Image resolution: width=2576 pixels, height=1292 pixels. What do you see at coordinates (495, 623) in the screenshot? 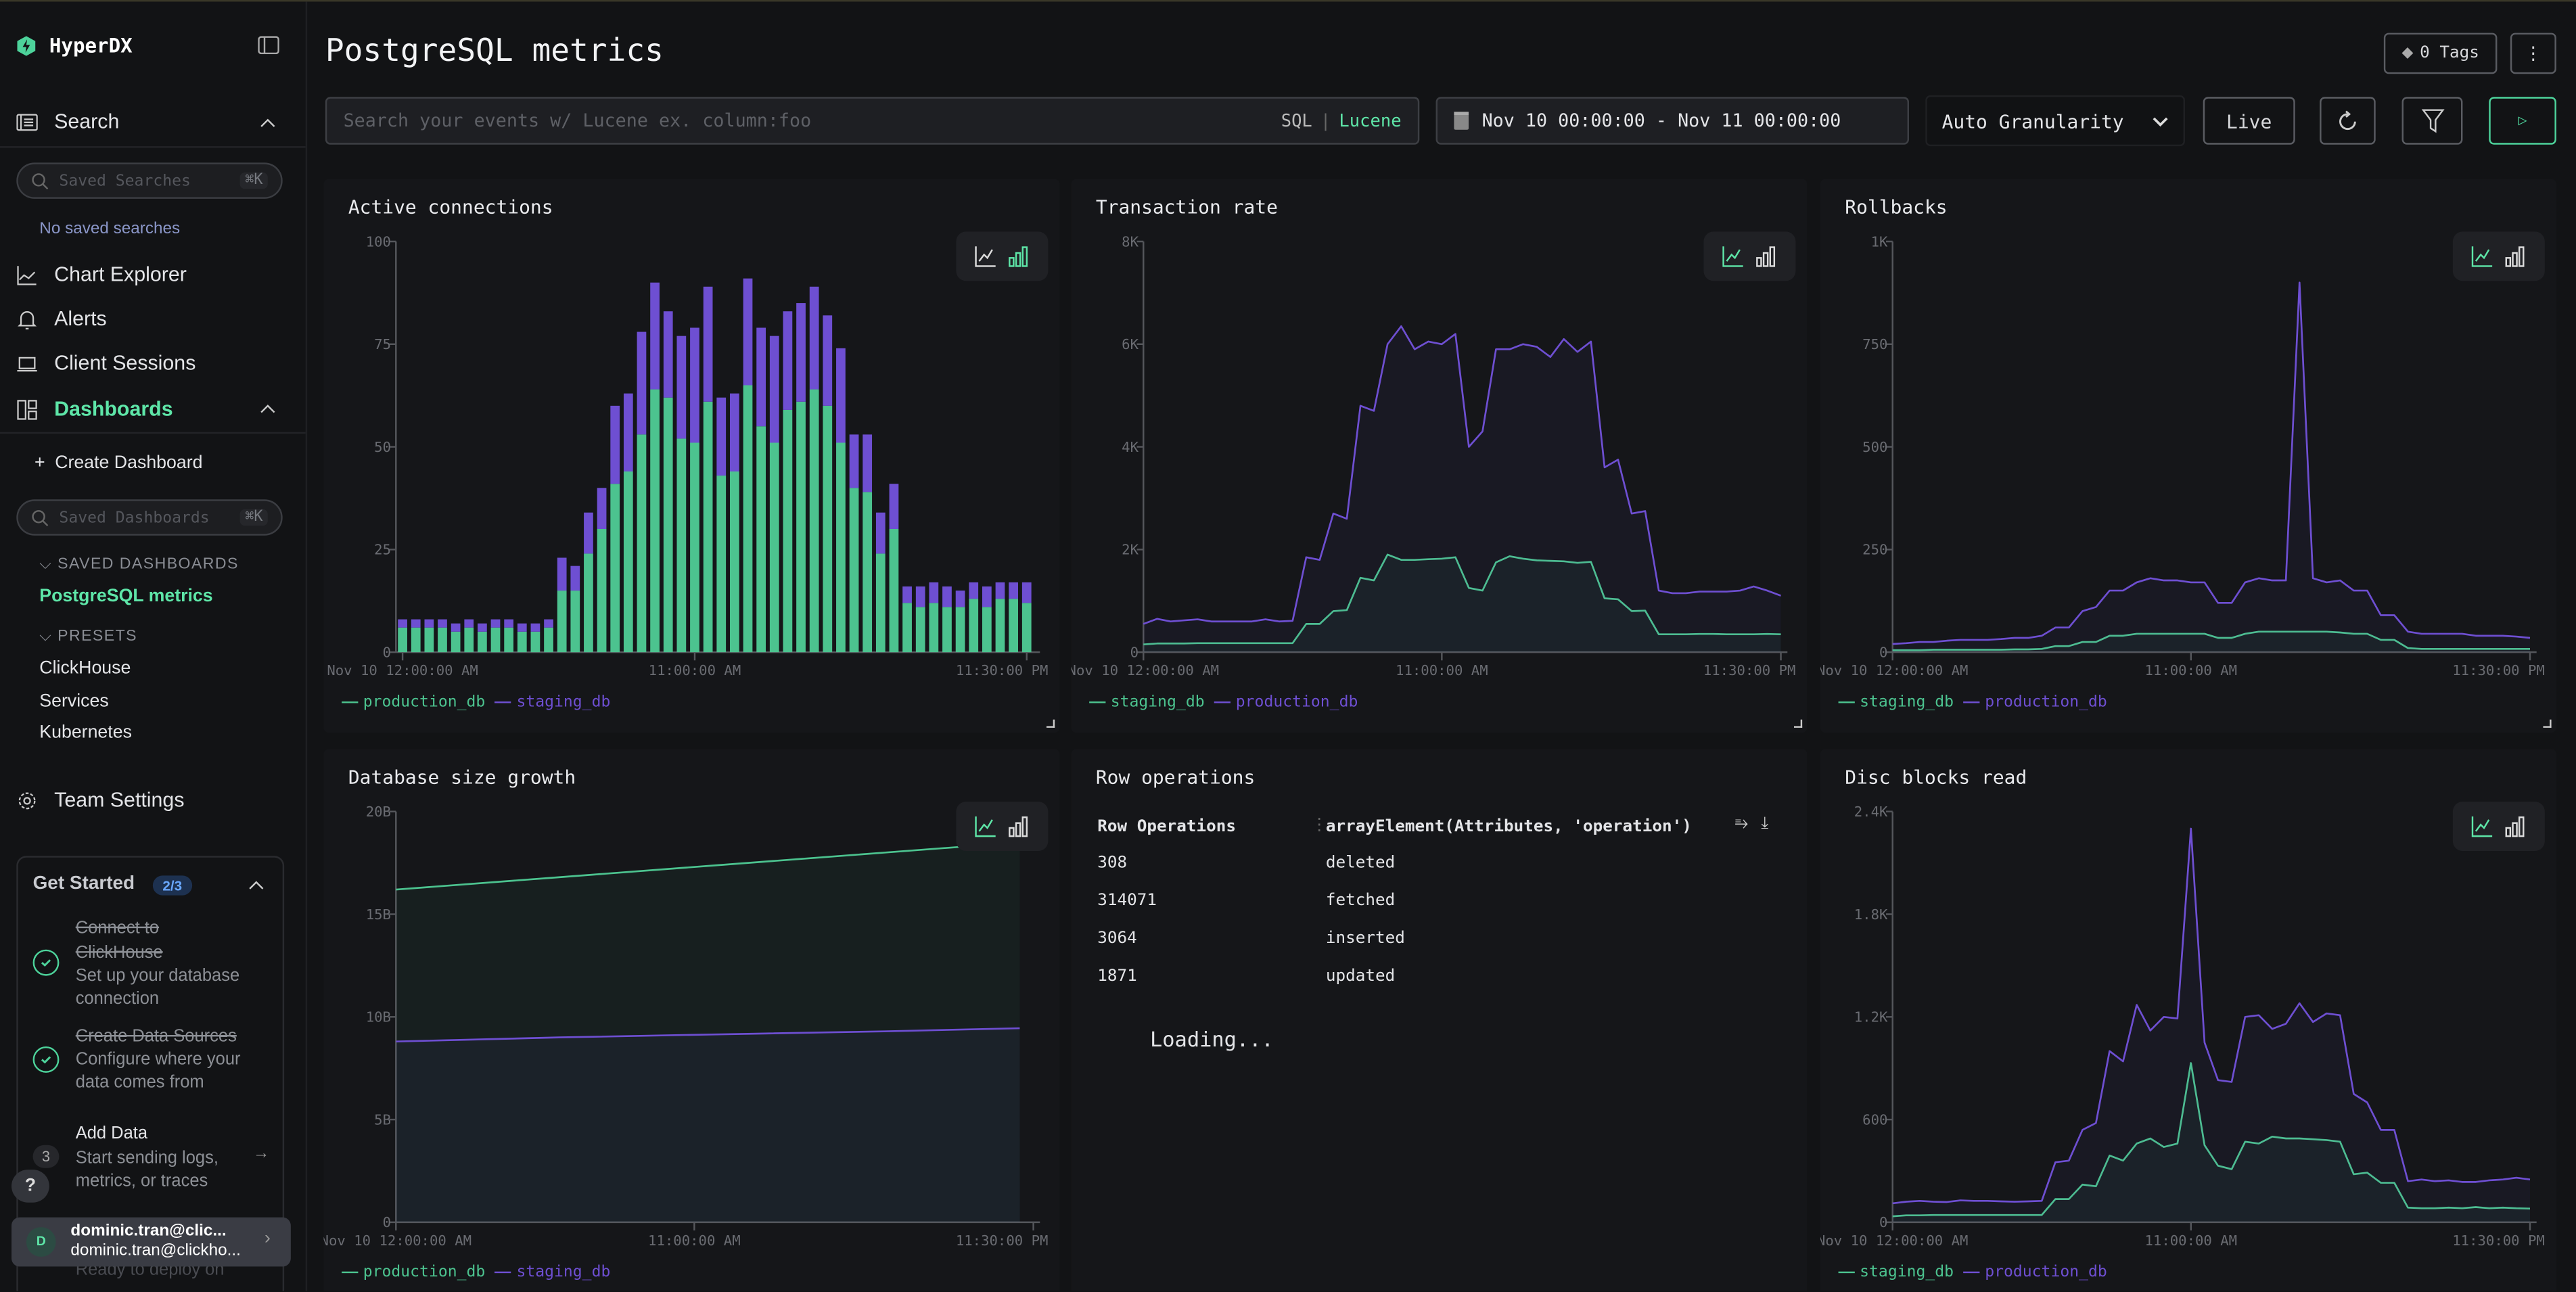
I see `bar-staging_db-03:30` at bounding box center [495, 623].